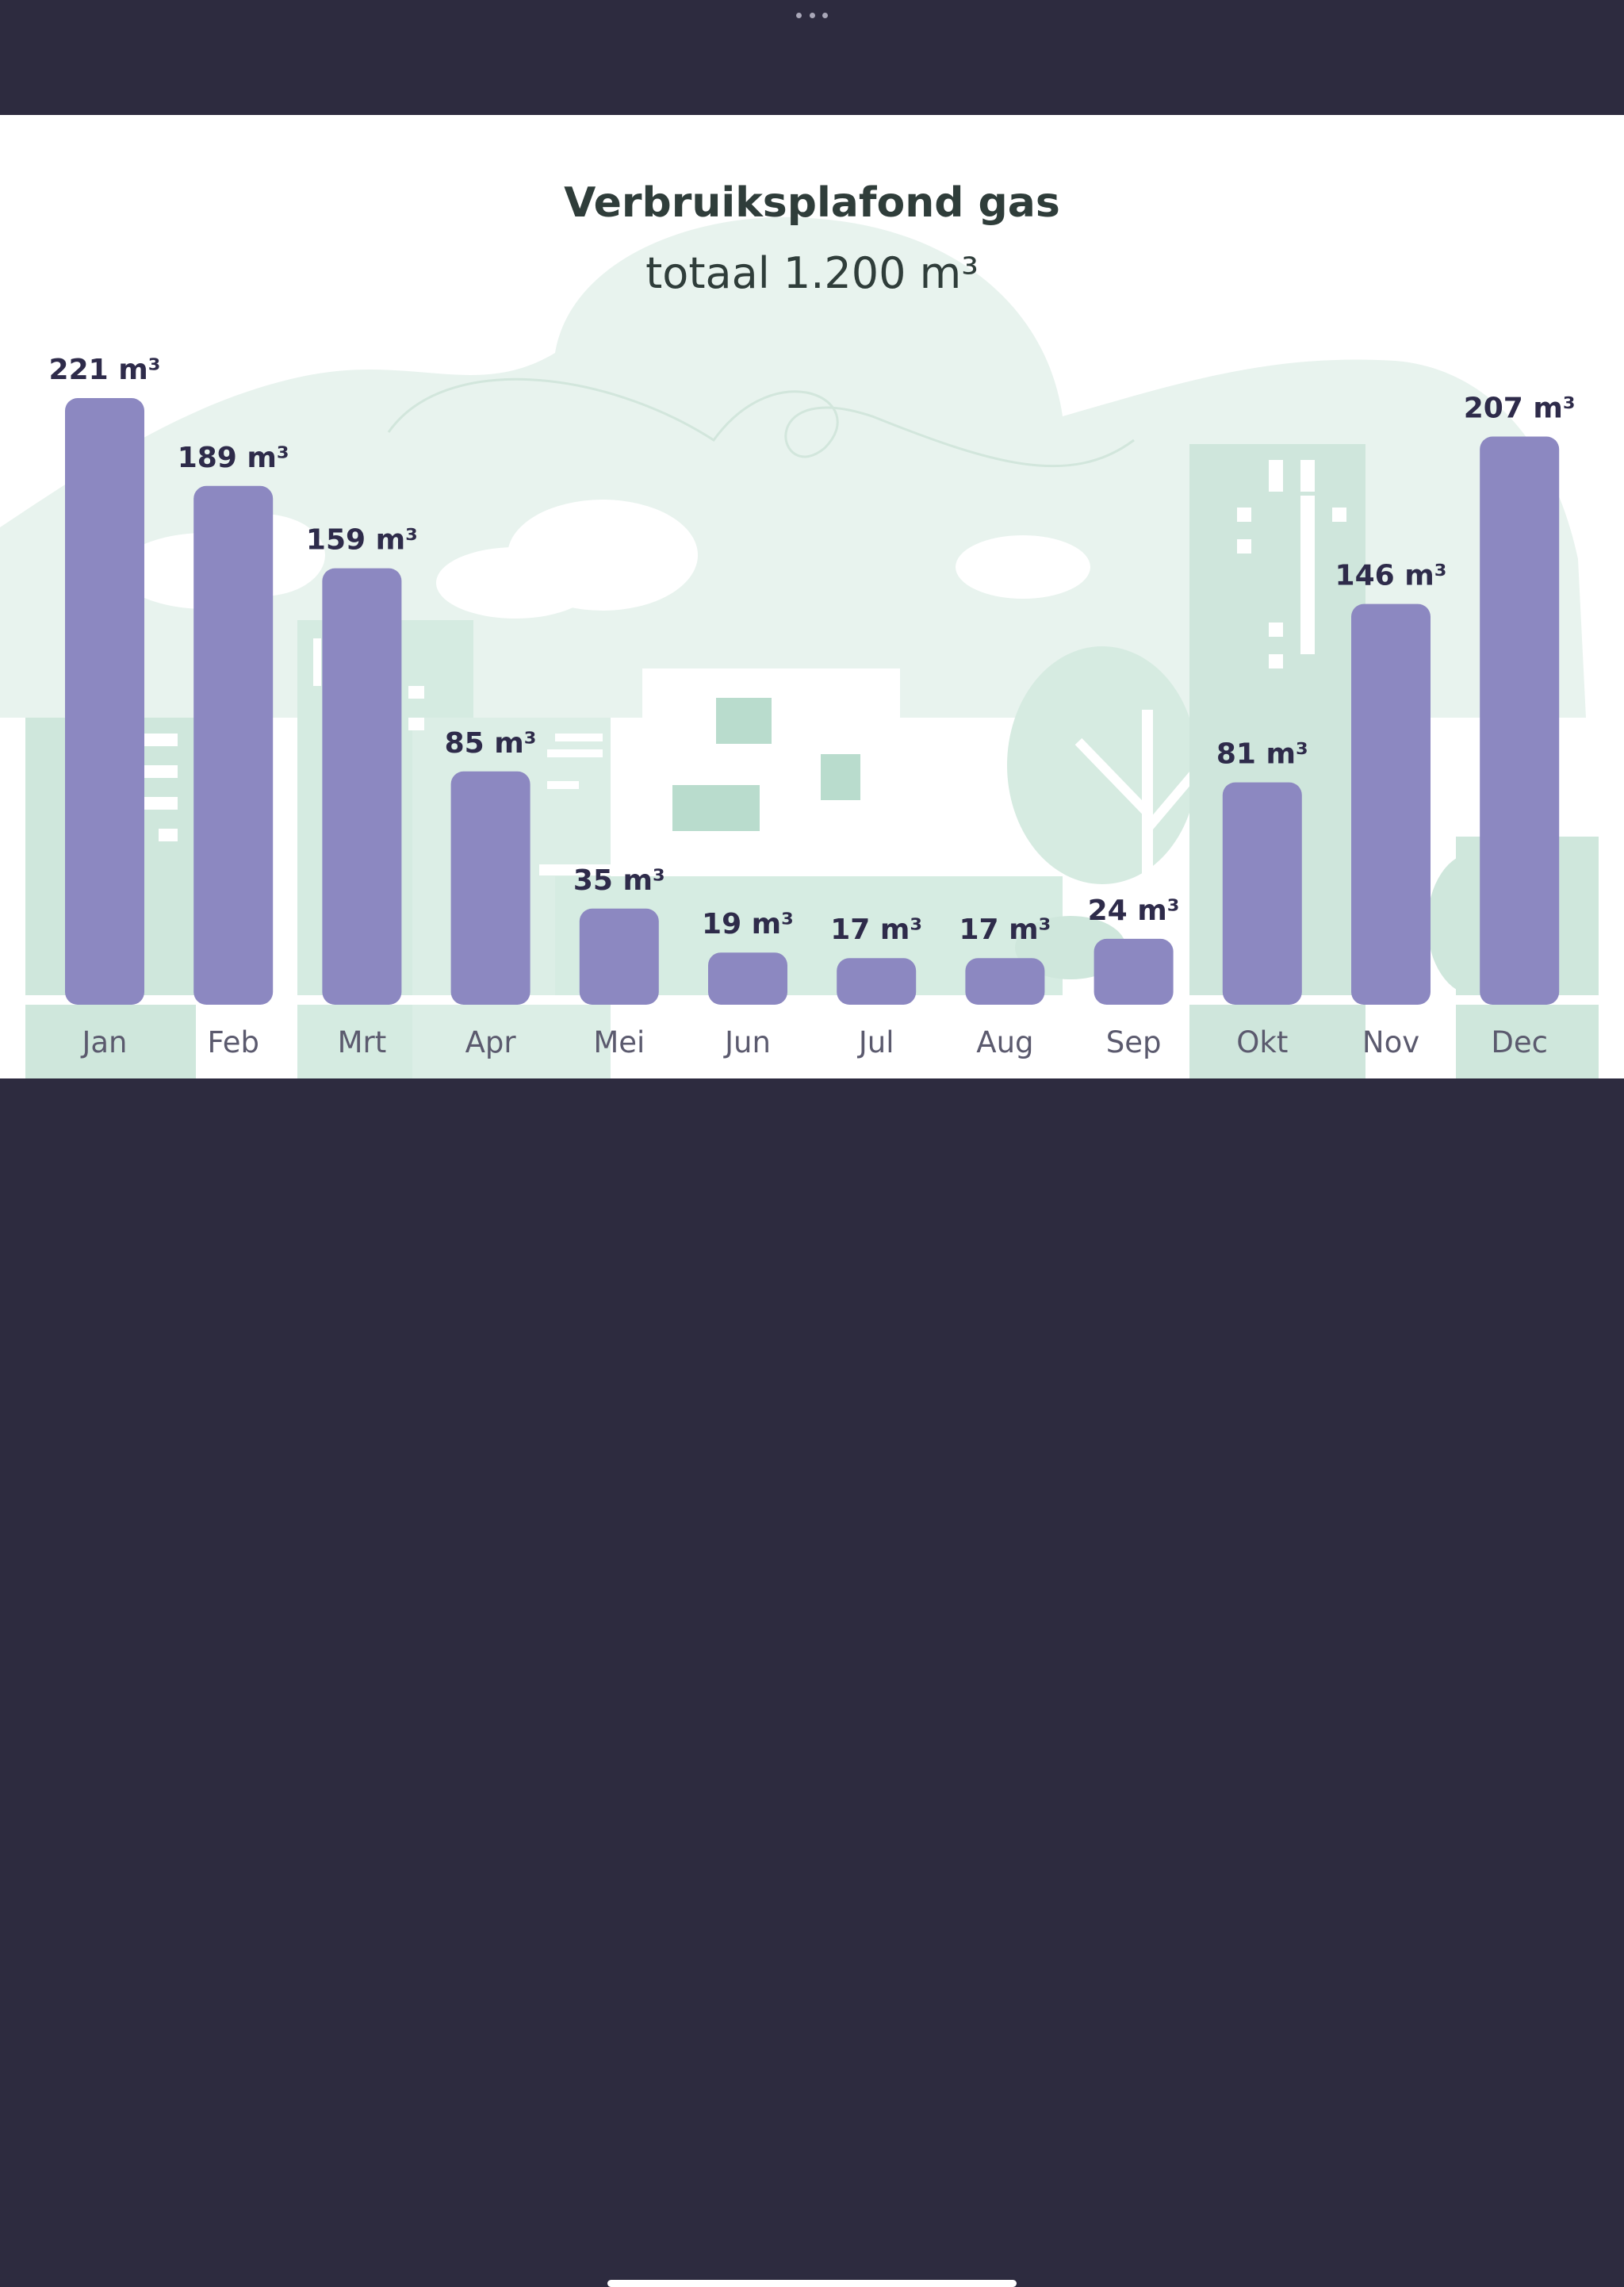  Describe the element at coordinates (362, 1042) in the screenshot. I see `month-label-mrt: Mrt` at that location.